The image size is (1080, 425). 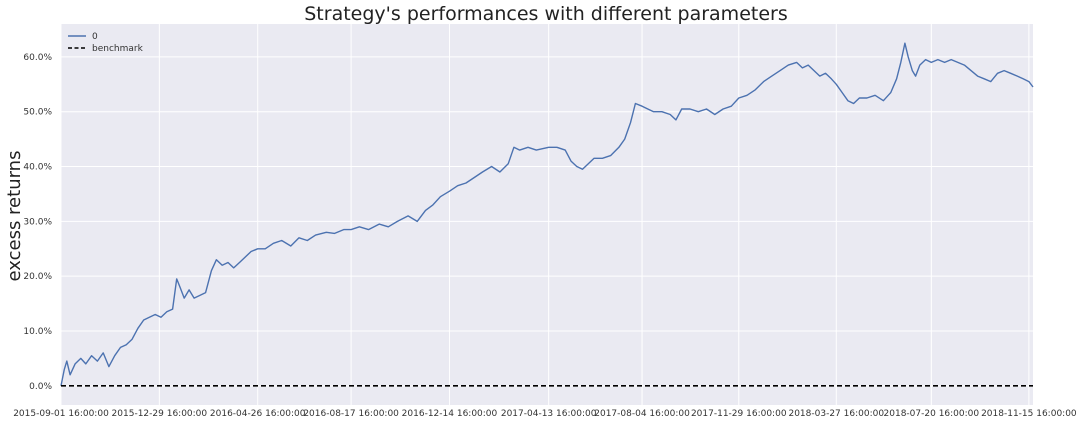 What do you see at coordinates (37, 332) in the screenshot?
I see `y-tick-label: 10.0%` at bounding box center [37, 332].